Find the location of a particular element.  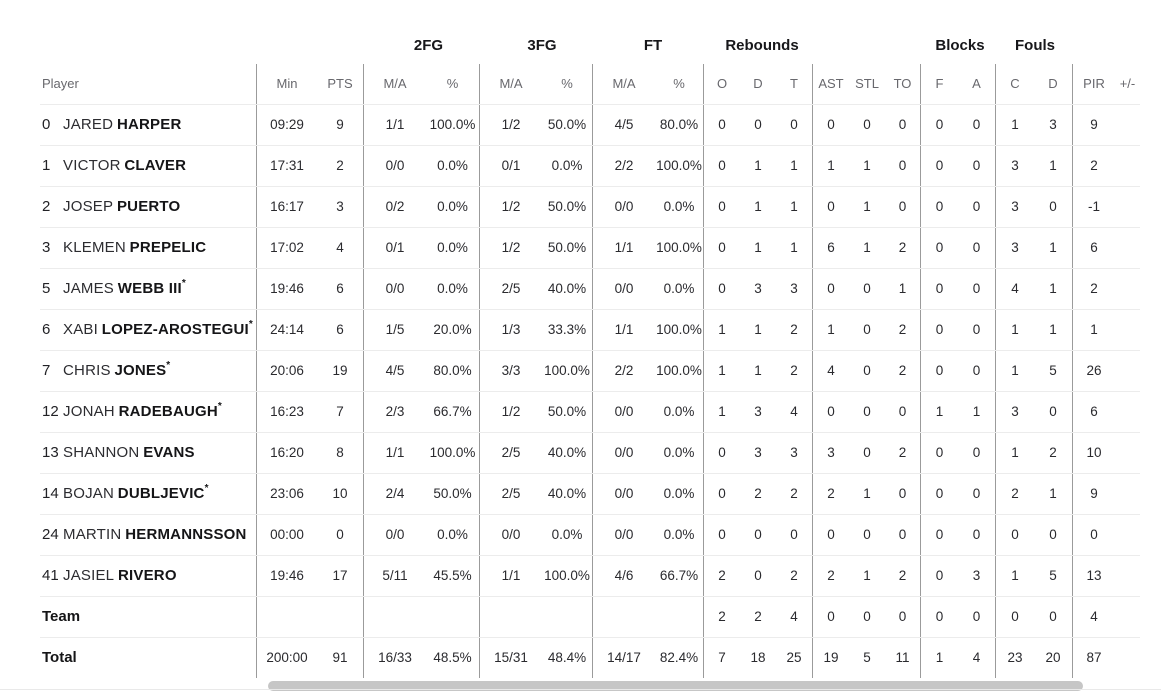

cell-group-pir: 6 is located at coordinates (1106, 412).